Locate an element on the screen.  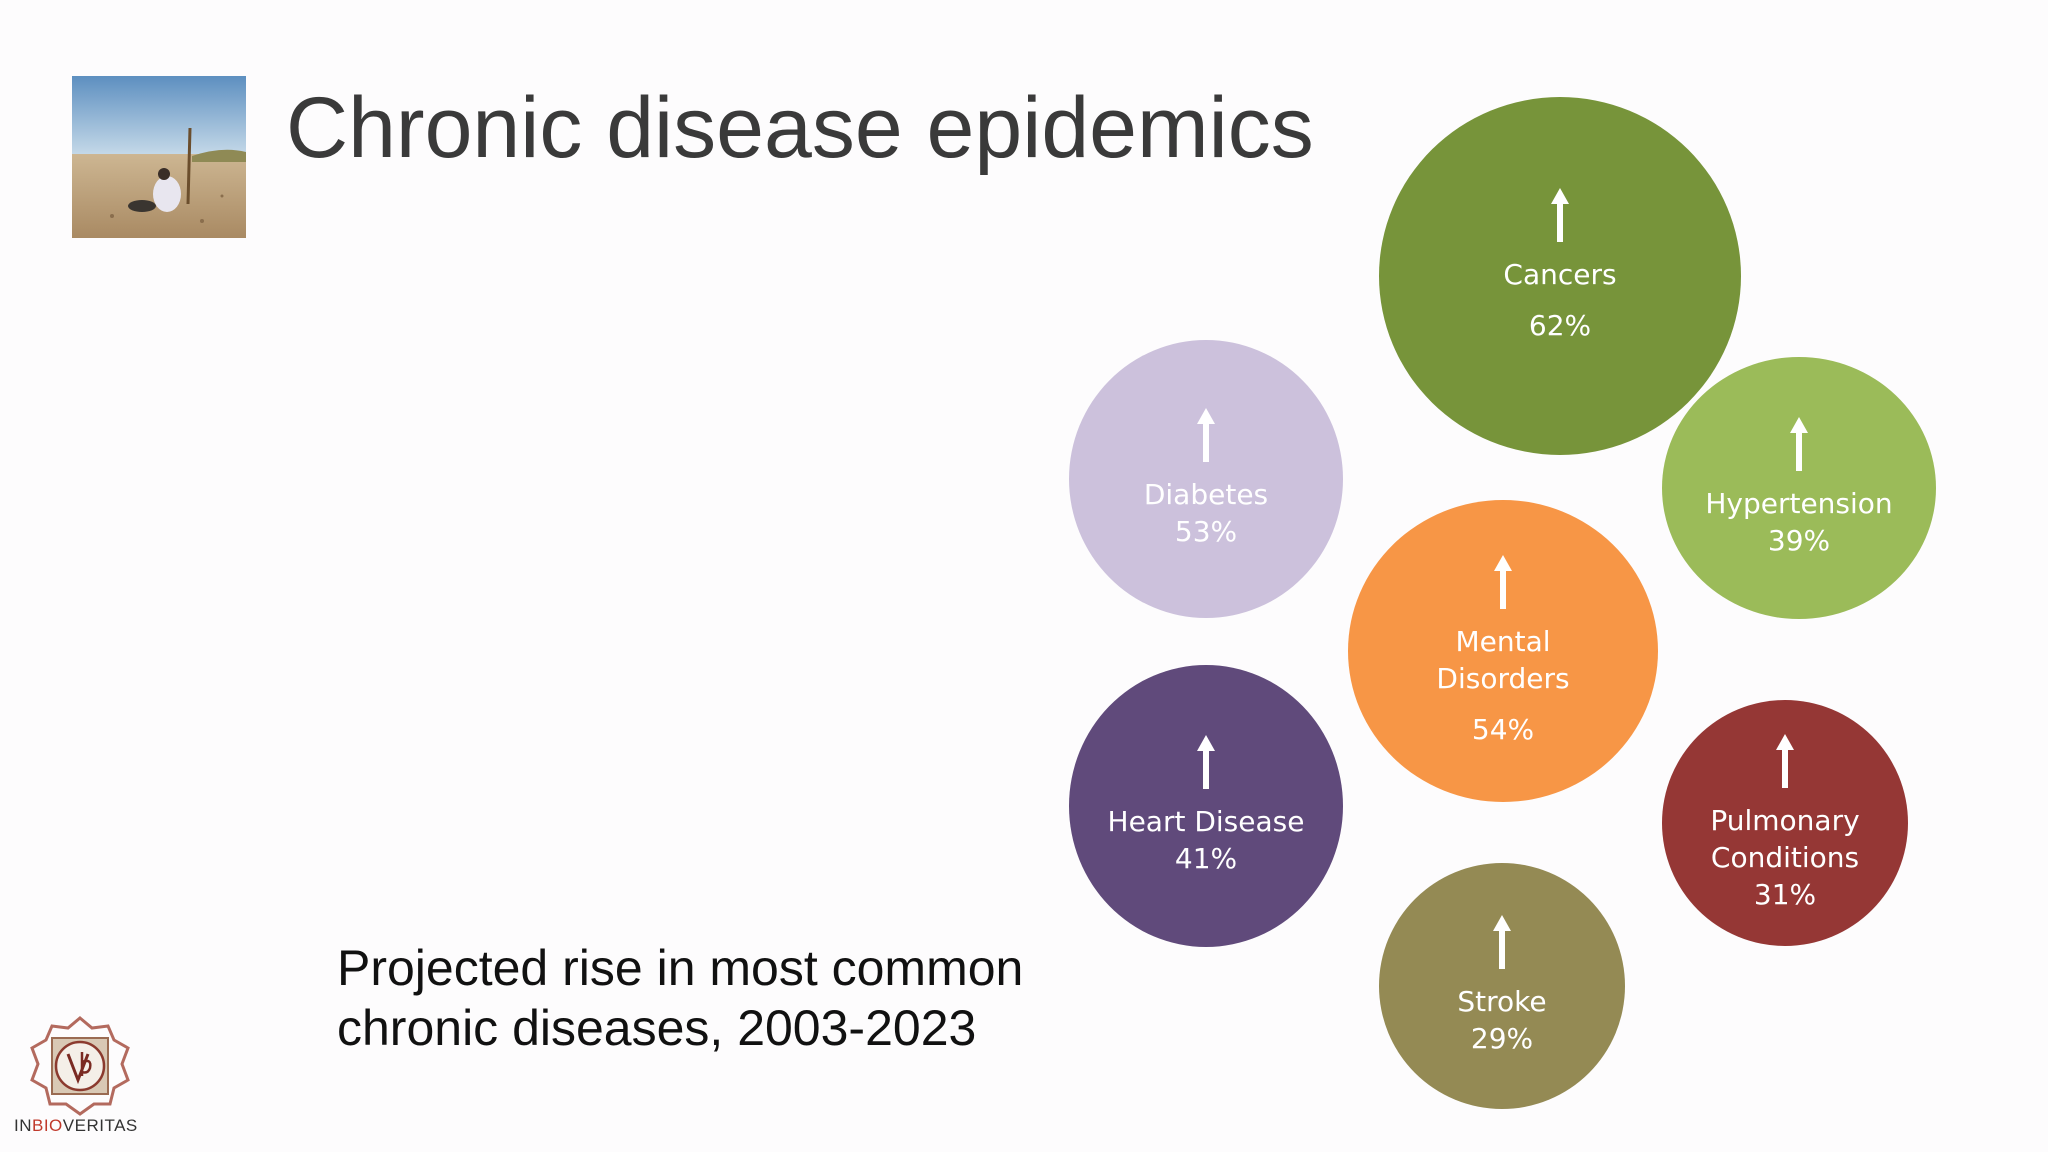
caption-line-1: Projected rise in most common is located at coordinates (680, 968).